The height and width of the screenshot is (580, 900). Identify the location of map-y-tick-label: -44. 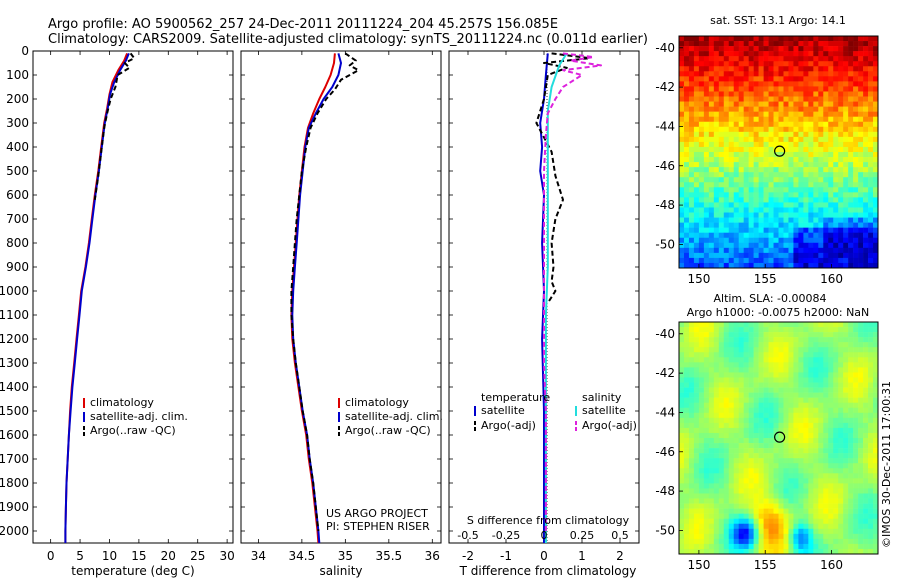
(665, 126).